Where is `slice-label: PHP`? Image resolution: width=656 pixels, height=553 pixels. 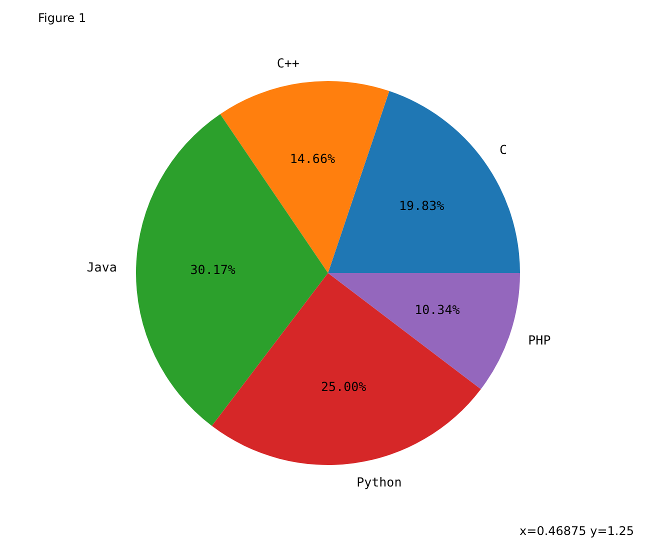 slice-label: PHP is located at coordinates (539, 340).